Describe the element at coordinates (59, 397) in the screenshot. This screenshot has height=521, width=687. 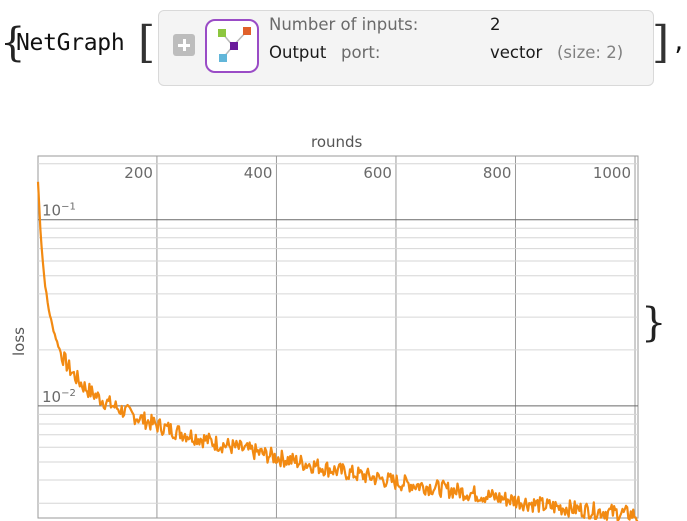
I see `y-tick-label: 10⁻²` at that location.